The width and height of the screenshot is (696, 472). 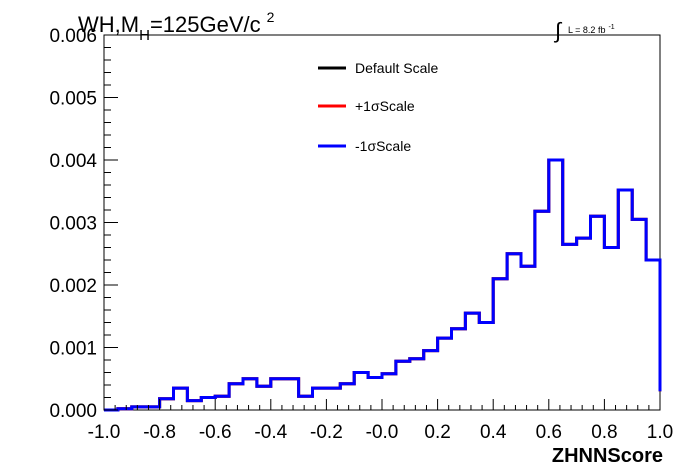 What do you see at coordinates (73, 286) in the screenshot?
I see `y-tick-label: 0.002` at bounding box center [73, 286].